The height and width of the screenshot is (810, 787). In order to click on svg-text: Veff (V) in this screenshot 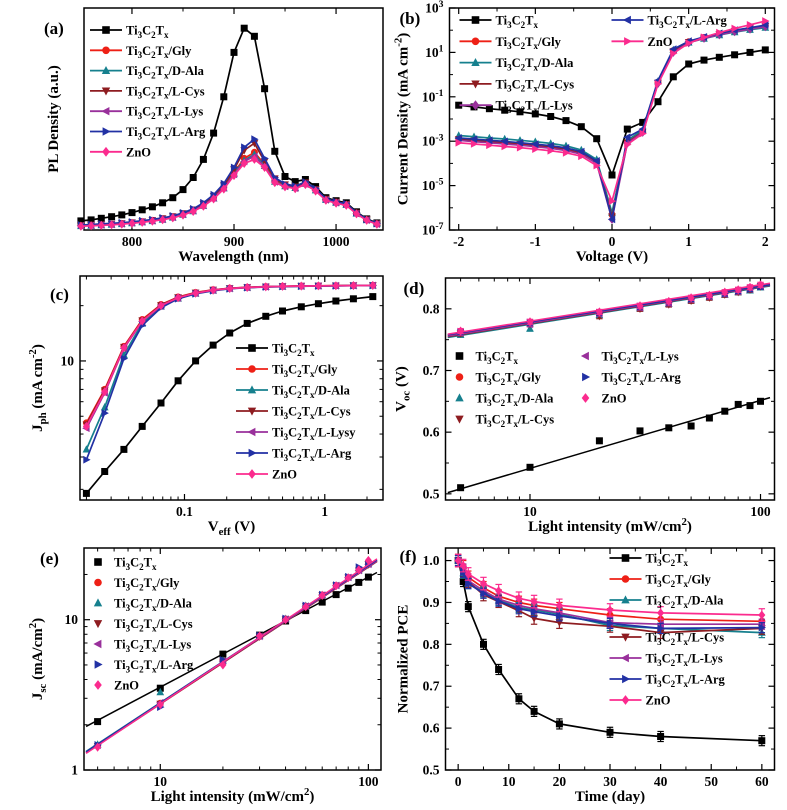, I will do `click(231, 528)`.